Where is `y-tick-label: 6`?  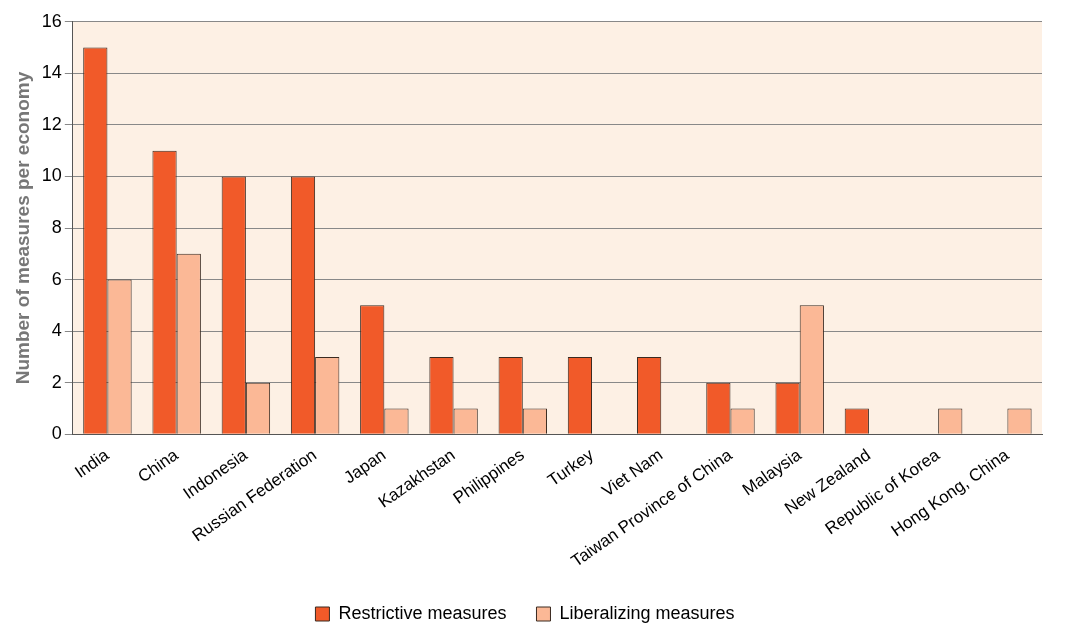 y-tick-label: 6 is located at coordinates (56, 278).